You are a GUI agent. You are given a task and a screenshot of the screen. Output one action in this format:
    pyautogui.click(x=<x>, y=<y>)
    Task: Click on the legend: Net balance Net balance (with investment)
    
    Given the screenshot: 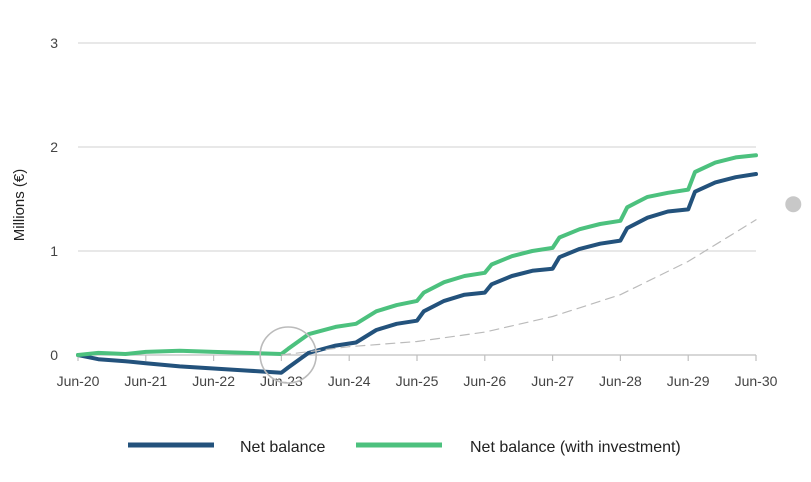 What is the action you would take?
    pyautogui.click(x=404, y=447)
    